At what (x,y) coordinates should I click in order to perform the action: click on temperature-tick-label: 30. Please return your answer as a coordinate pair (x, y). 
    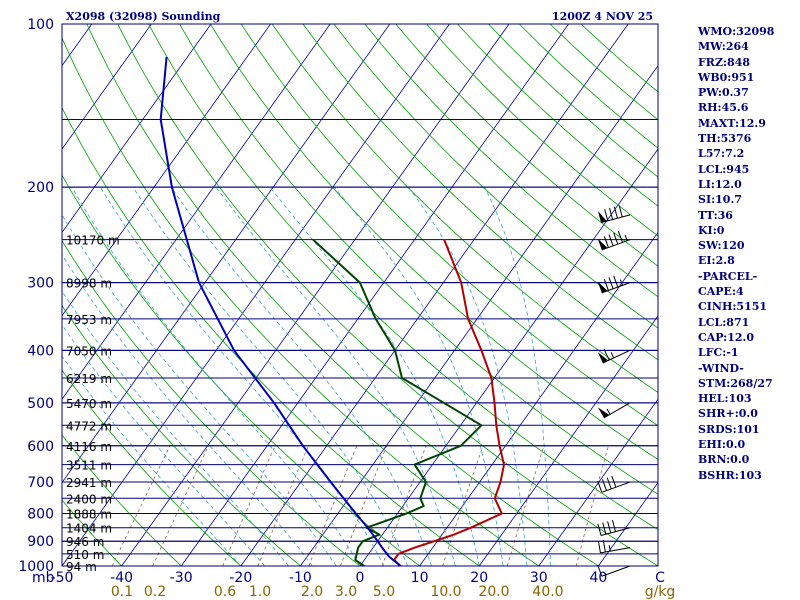
    Looking at the image, I should click on (539, 578).